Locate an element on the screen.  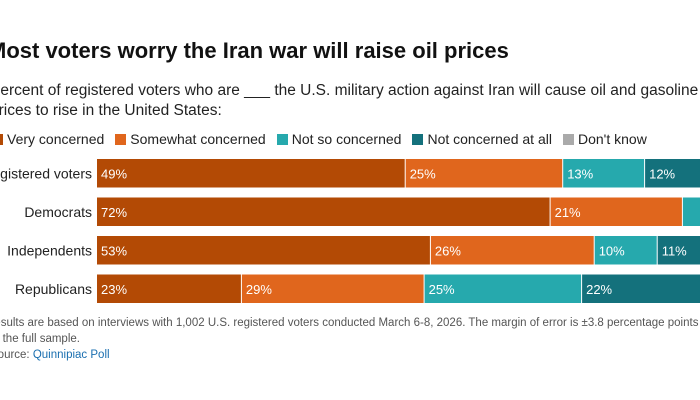
legend-item-somewhat-concerned: Somewhat concerned is located at coordinates (190, 139).